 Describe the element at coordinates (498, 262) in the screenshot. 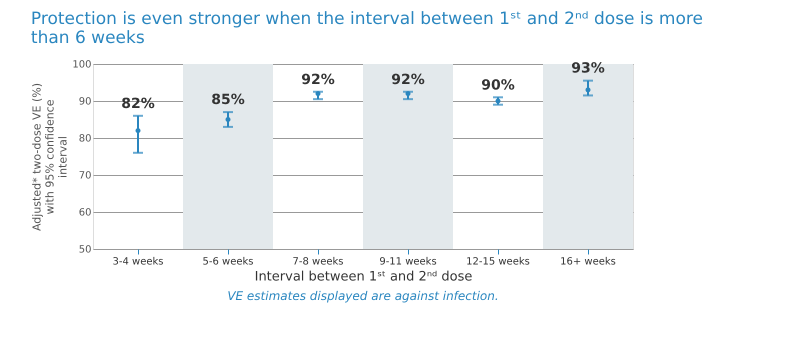

I see `x-tick-label: 12-15 weeks` at that location.